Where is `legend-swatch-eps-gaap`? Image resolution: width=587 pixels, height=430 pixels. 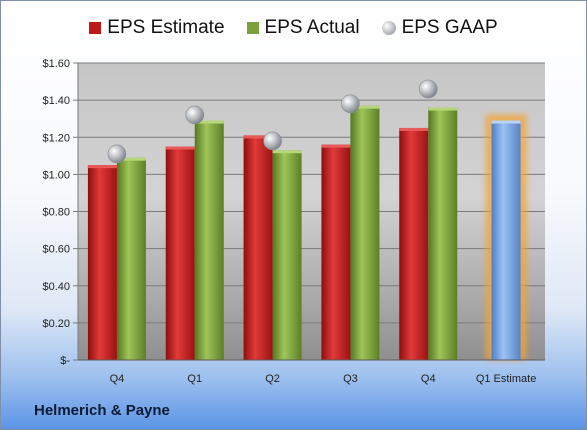 legend-swatch-eps-gaap is located at coordinates (388, 28).